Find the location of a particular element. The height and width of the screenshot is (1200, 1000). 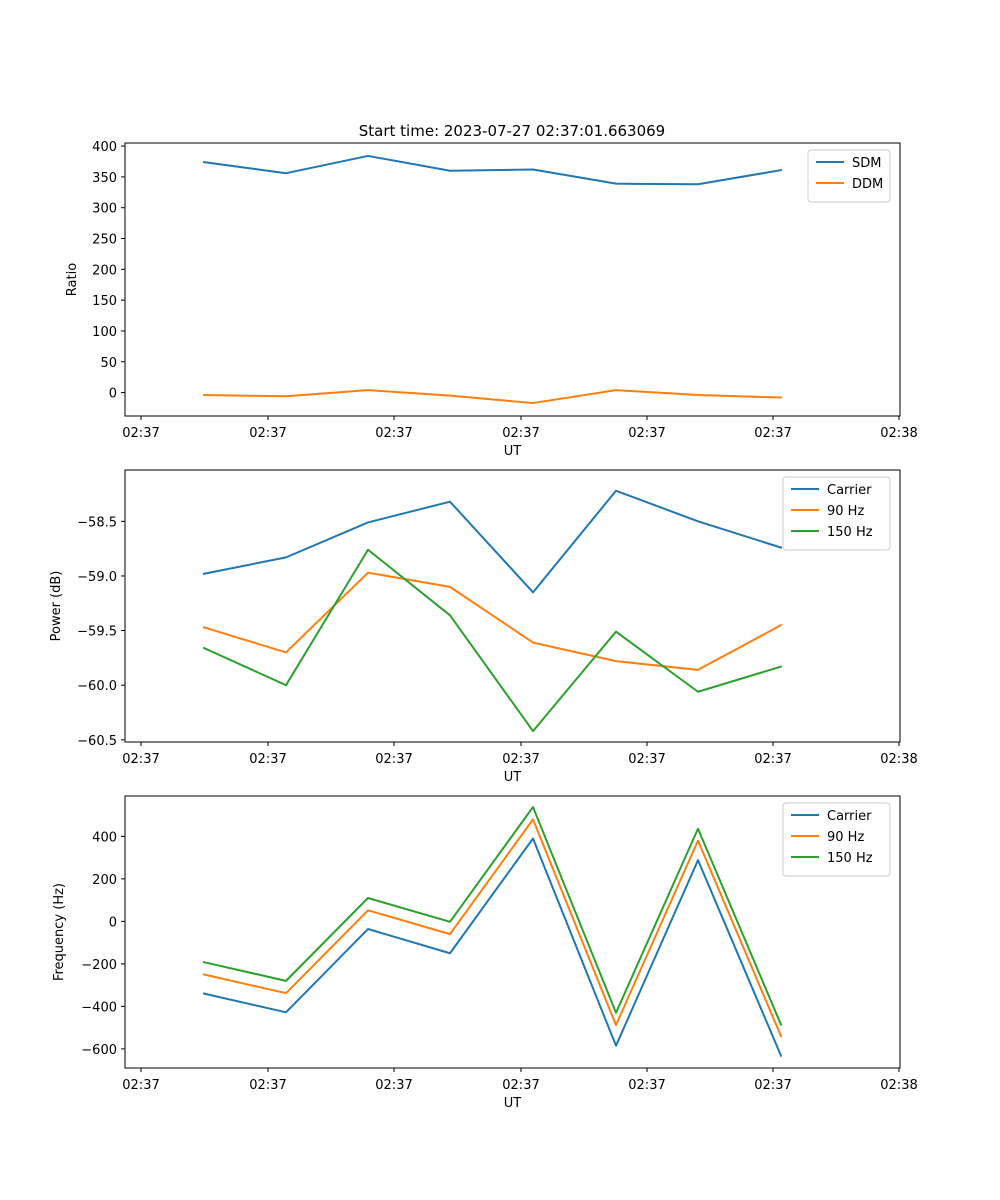

y-axis-label: Frequency (Hz) is located at coordinates (59, 932).